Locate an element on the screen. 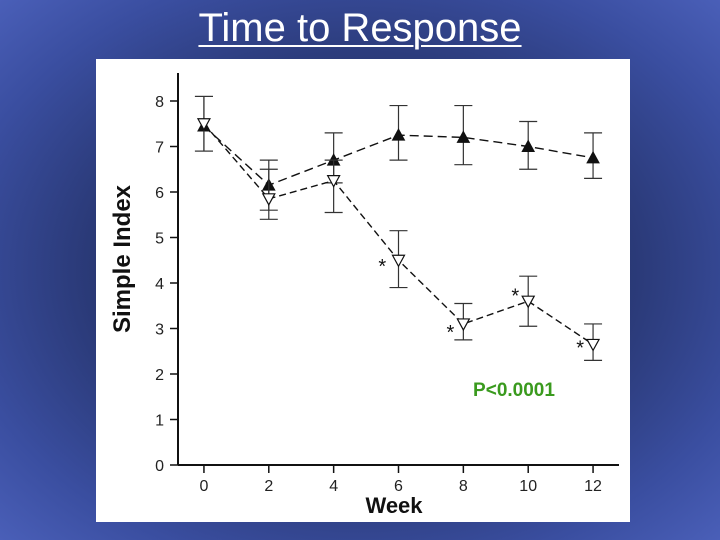 The width and height of the screenshot is (720, 540). y-tick-label-0: 0 is located at coordinates (159, 466).